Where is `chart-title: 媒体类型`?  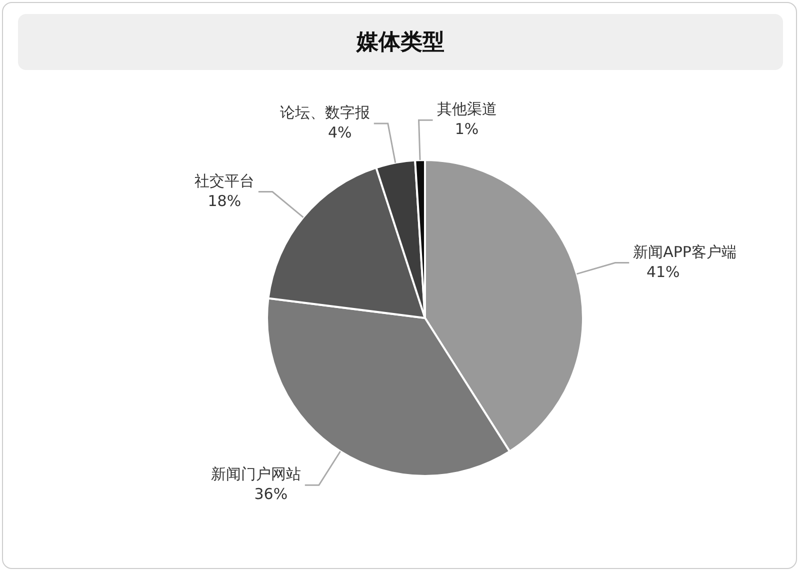
chart-title: 媒体类型 is located at coordinates (400, 42).